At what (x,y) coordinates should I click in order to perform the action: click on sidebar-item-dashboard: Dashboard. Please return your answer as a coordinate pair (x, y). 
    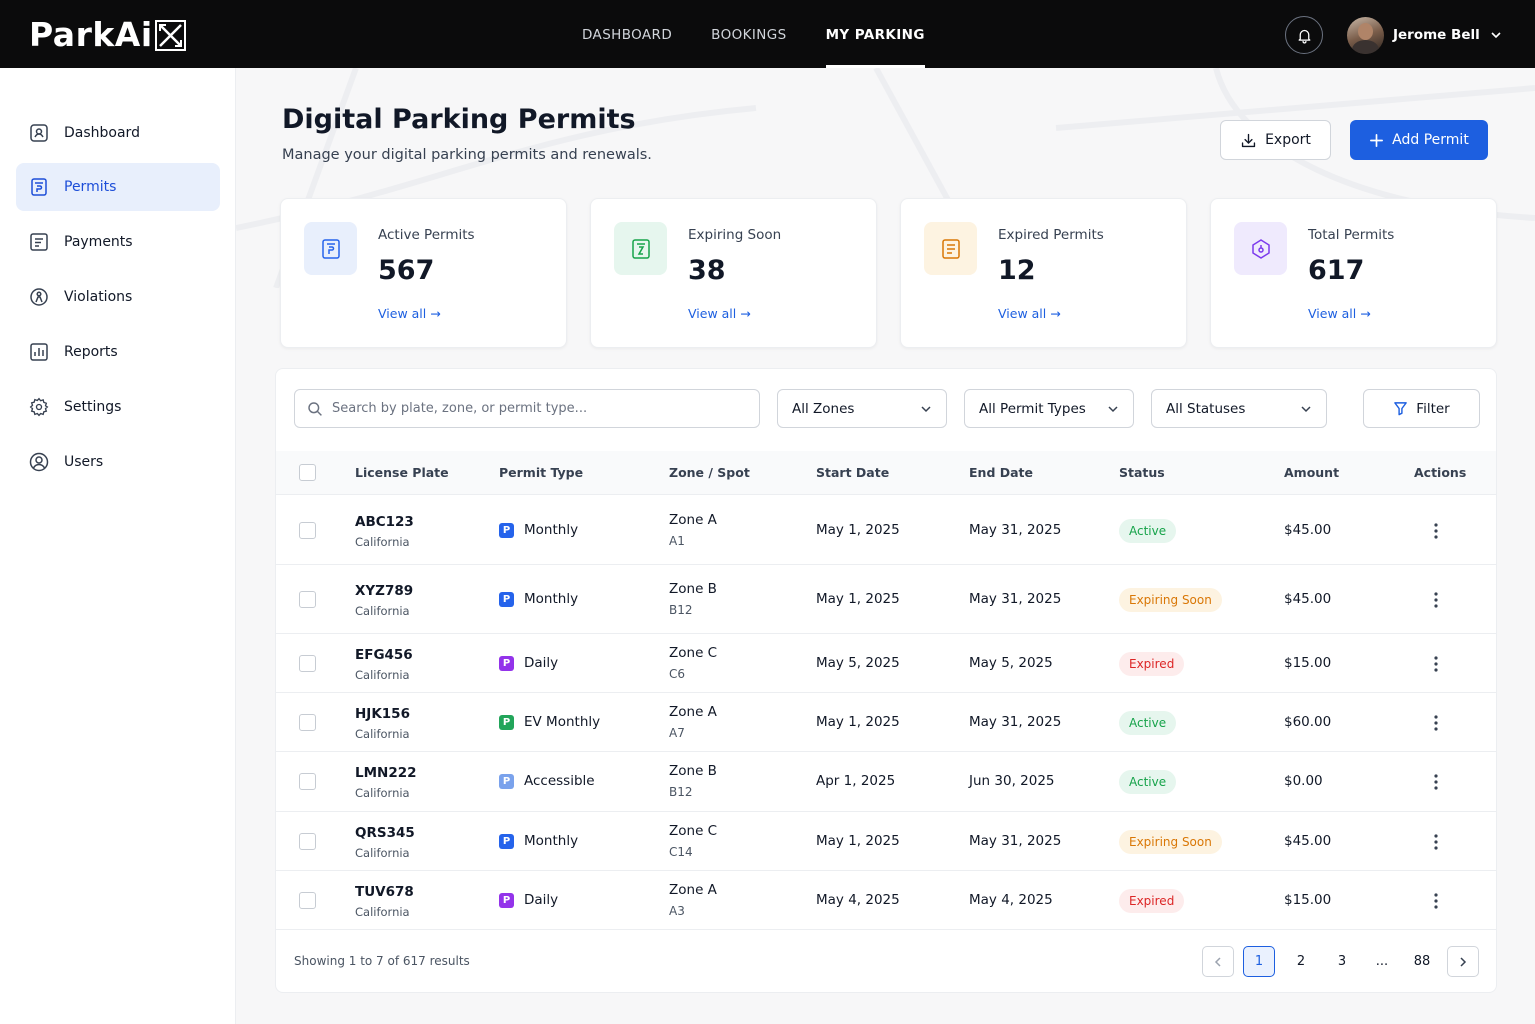
    Looking at the image, I should click on (118, 133).